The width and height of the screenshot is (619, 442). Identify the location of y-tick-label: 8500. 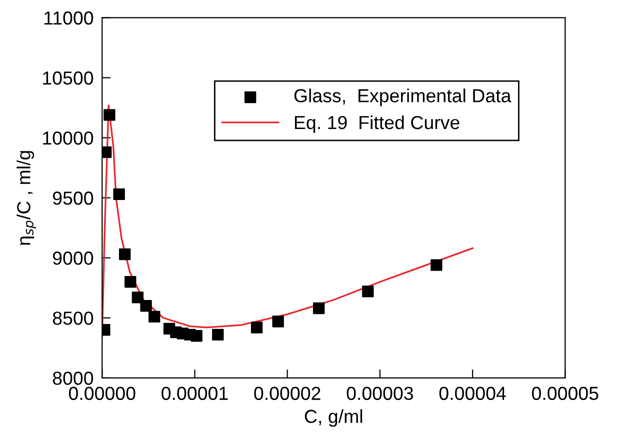
(73, 318).